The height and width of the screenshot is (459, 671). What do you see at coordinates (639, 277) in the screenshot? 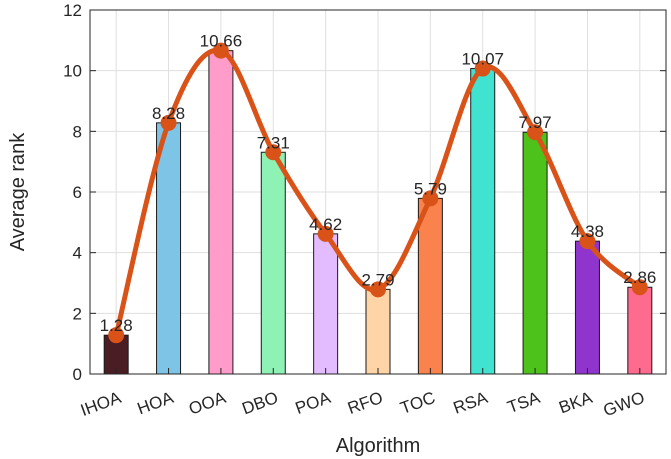
I see `value-label: 2.86` at bounding box center [639, 277].